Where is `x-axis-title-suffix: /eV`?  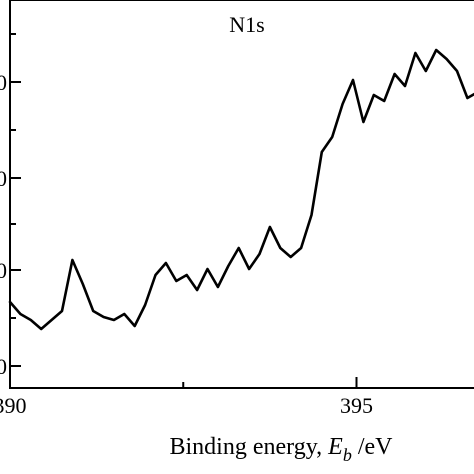
x-axis-title-suffix: /eV is located at coordinates (372, 447).